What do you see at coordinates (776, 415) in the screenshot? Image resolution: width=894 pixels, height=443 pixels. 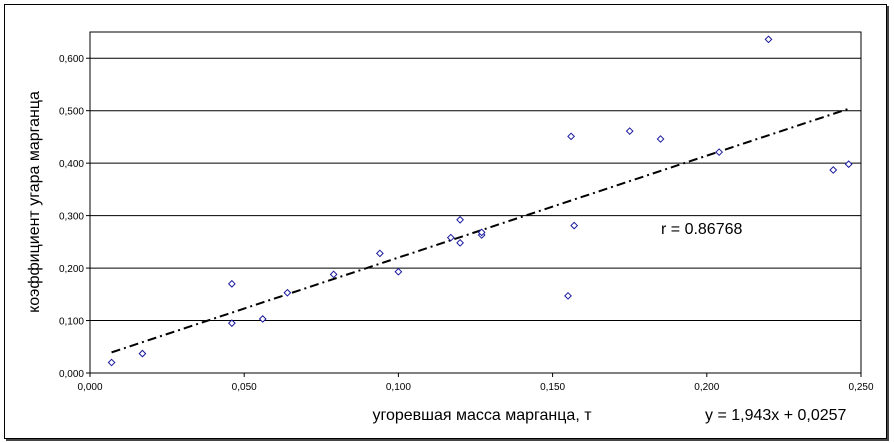 I see `regression-equation: y = 1,943x + 0,0257` at bounding box center [776, 415].